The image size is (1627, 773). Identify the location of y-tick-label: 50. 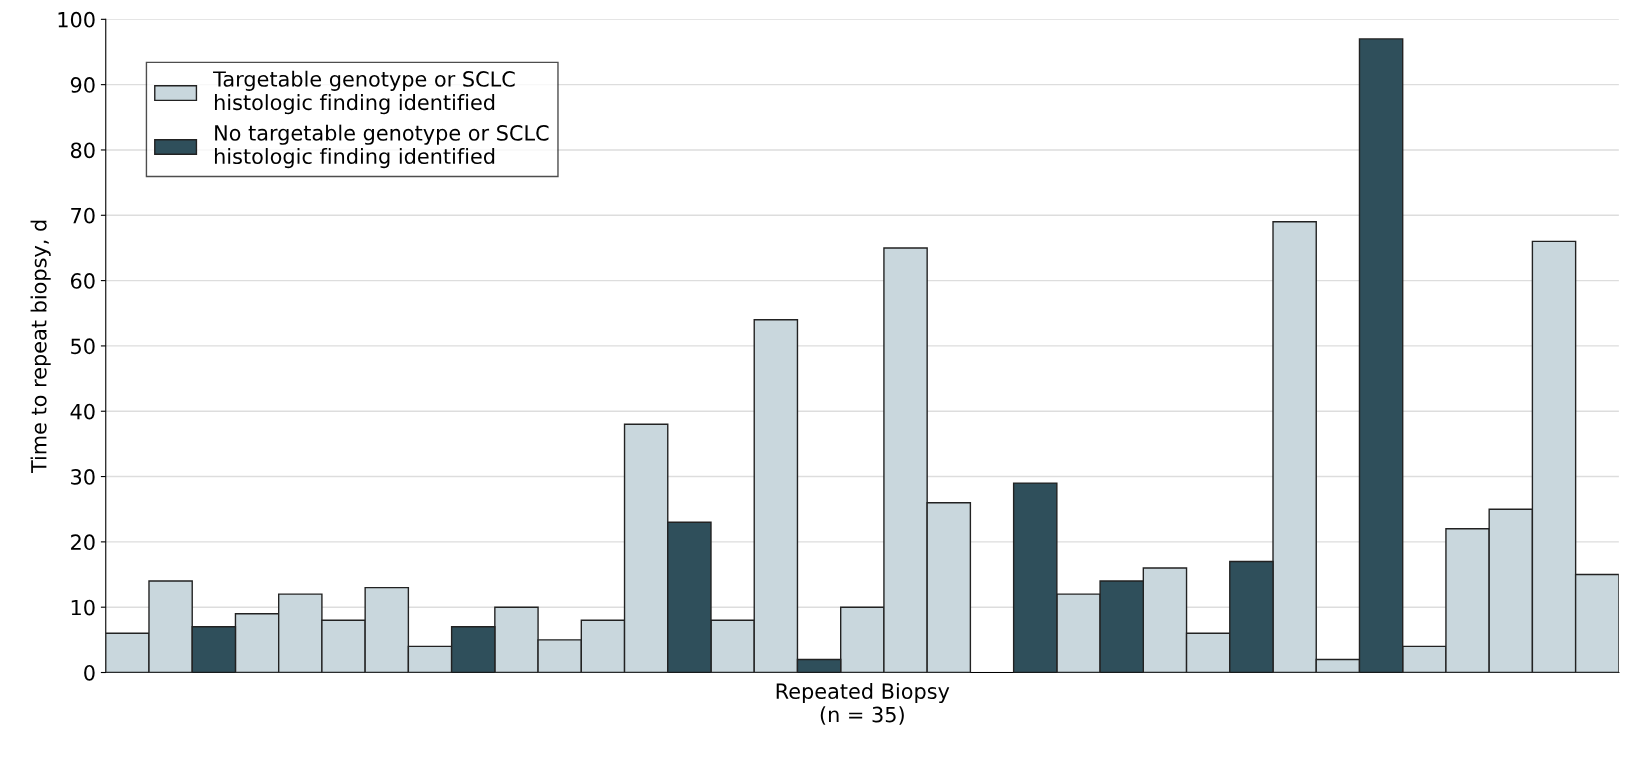
(83, 346).